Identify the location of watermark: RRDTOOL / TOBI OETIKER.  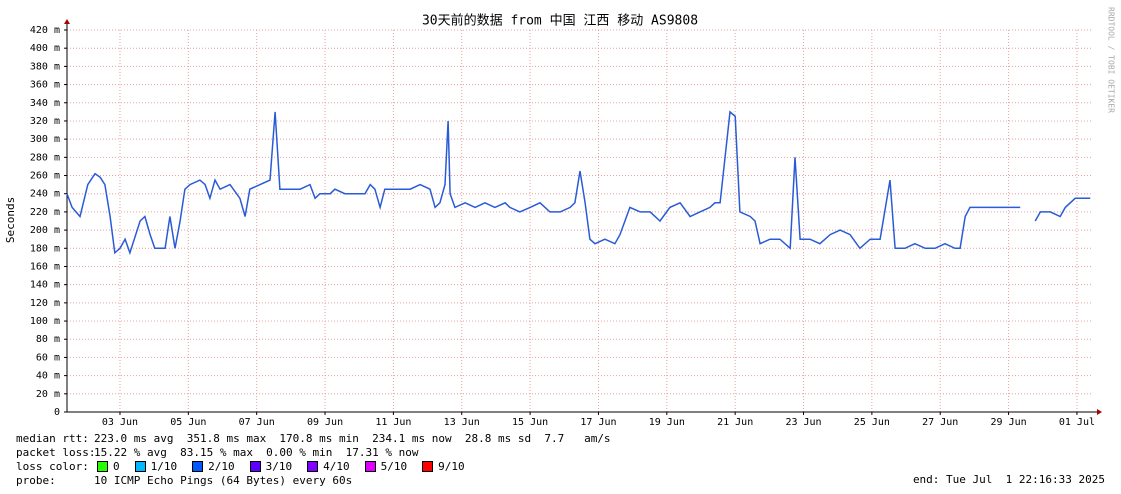
(1111, 60).